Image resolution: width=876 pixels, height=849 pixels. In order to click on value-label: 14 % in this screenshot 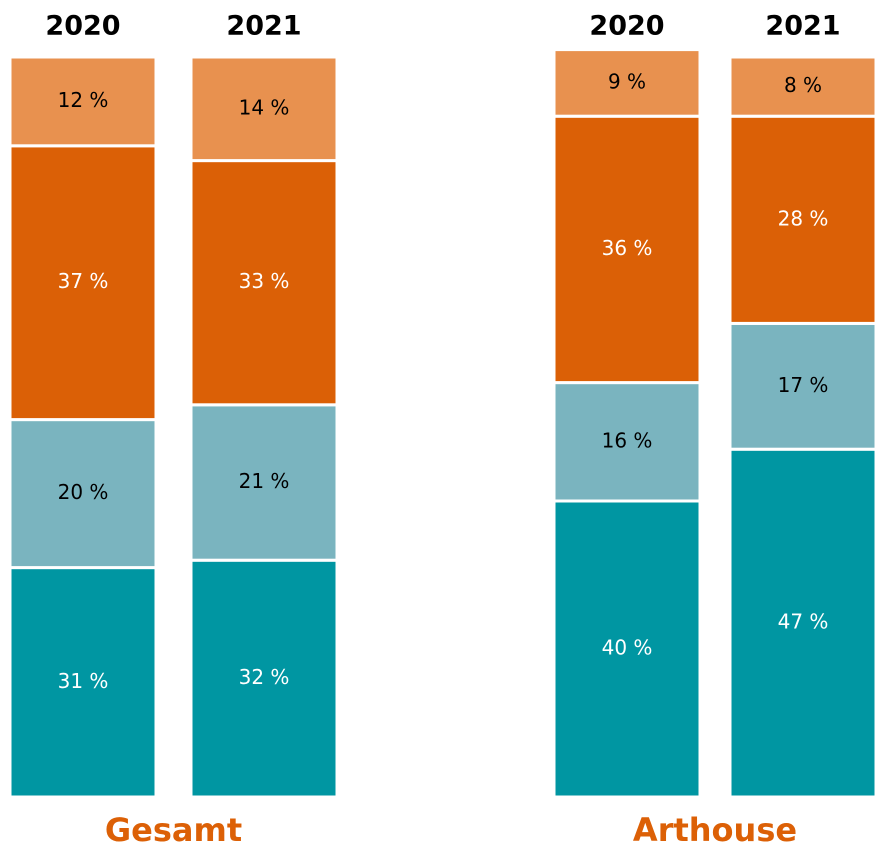, I will do `click(264, 107)`.